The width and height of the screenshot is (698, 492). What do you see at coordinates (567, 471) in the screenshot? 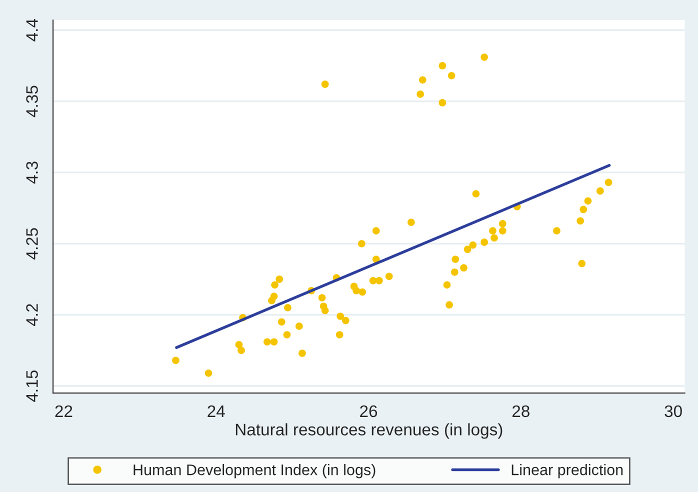
I see `legend-label: Linear prediction` at bounding box center [567, 471].